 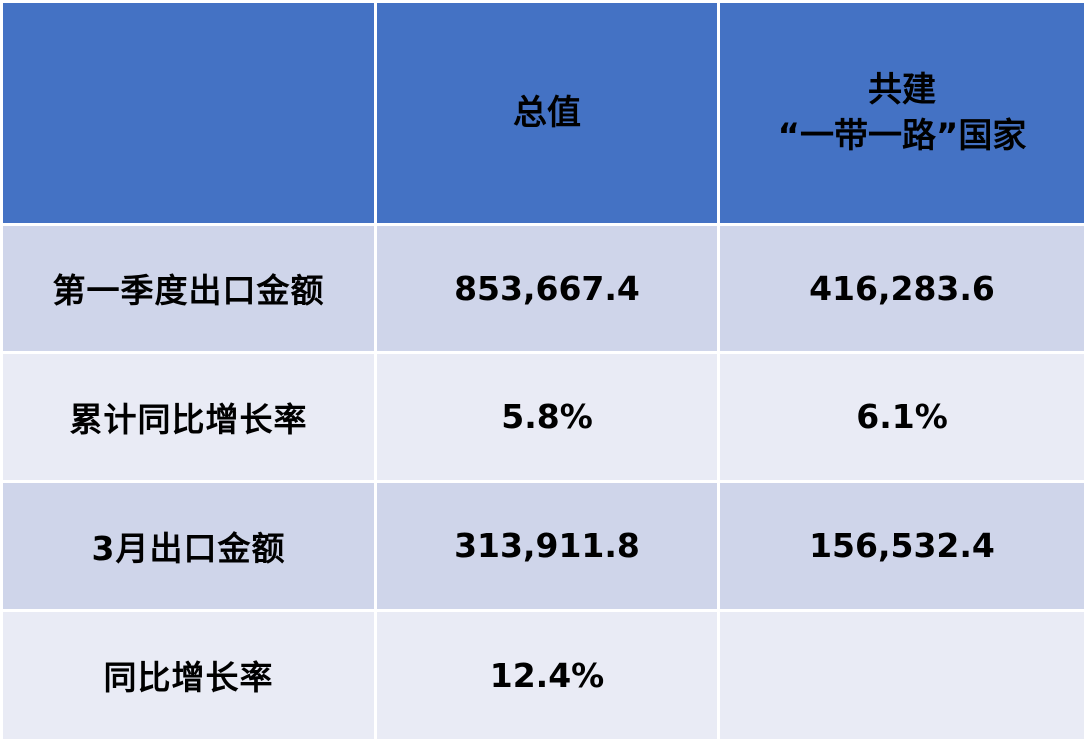 What do you see at coordinates (547, 675) in the screenshot?
I see `row-total-value: 12.4%` at bounding box center [547, 675].